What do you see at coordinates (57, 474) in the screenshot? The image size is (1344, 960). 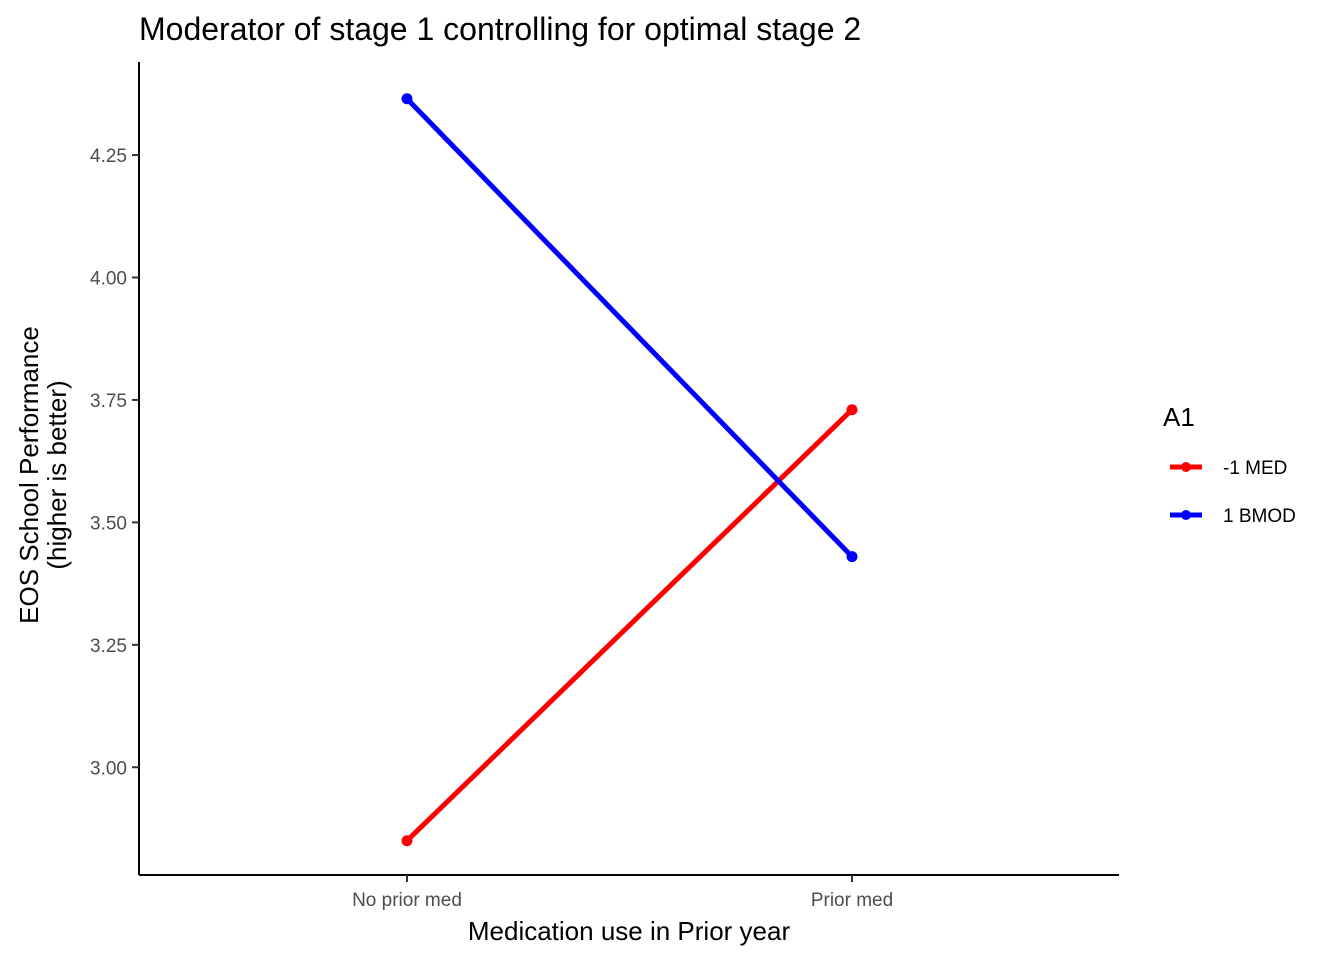 I see `y-axis-title-line-2: (higher is better)` at bounding box center [57, 474].